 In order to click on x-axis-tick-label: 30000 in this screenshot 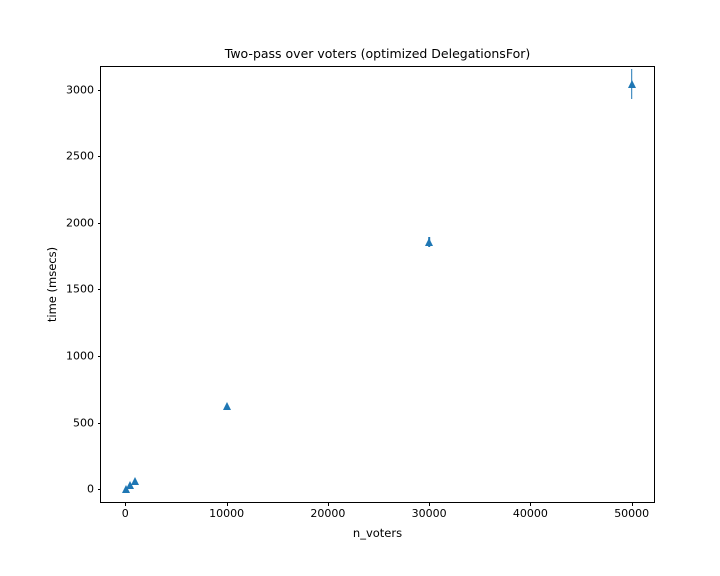, I will do `click(429, 513)`.